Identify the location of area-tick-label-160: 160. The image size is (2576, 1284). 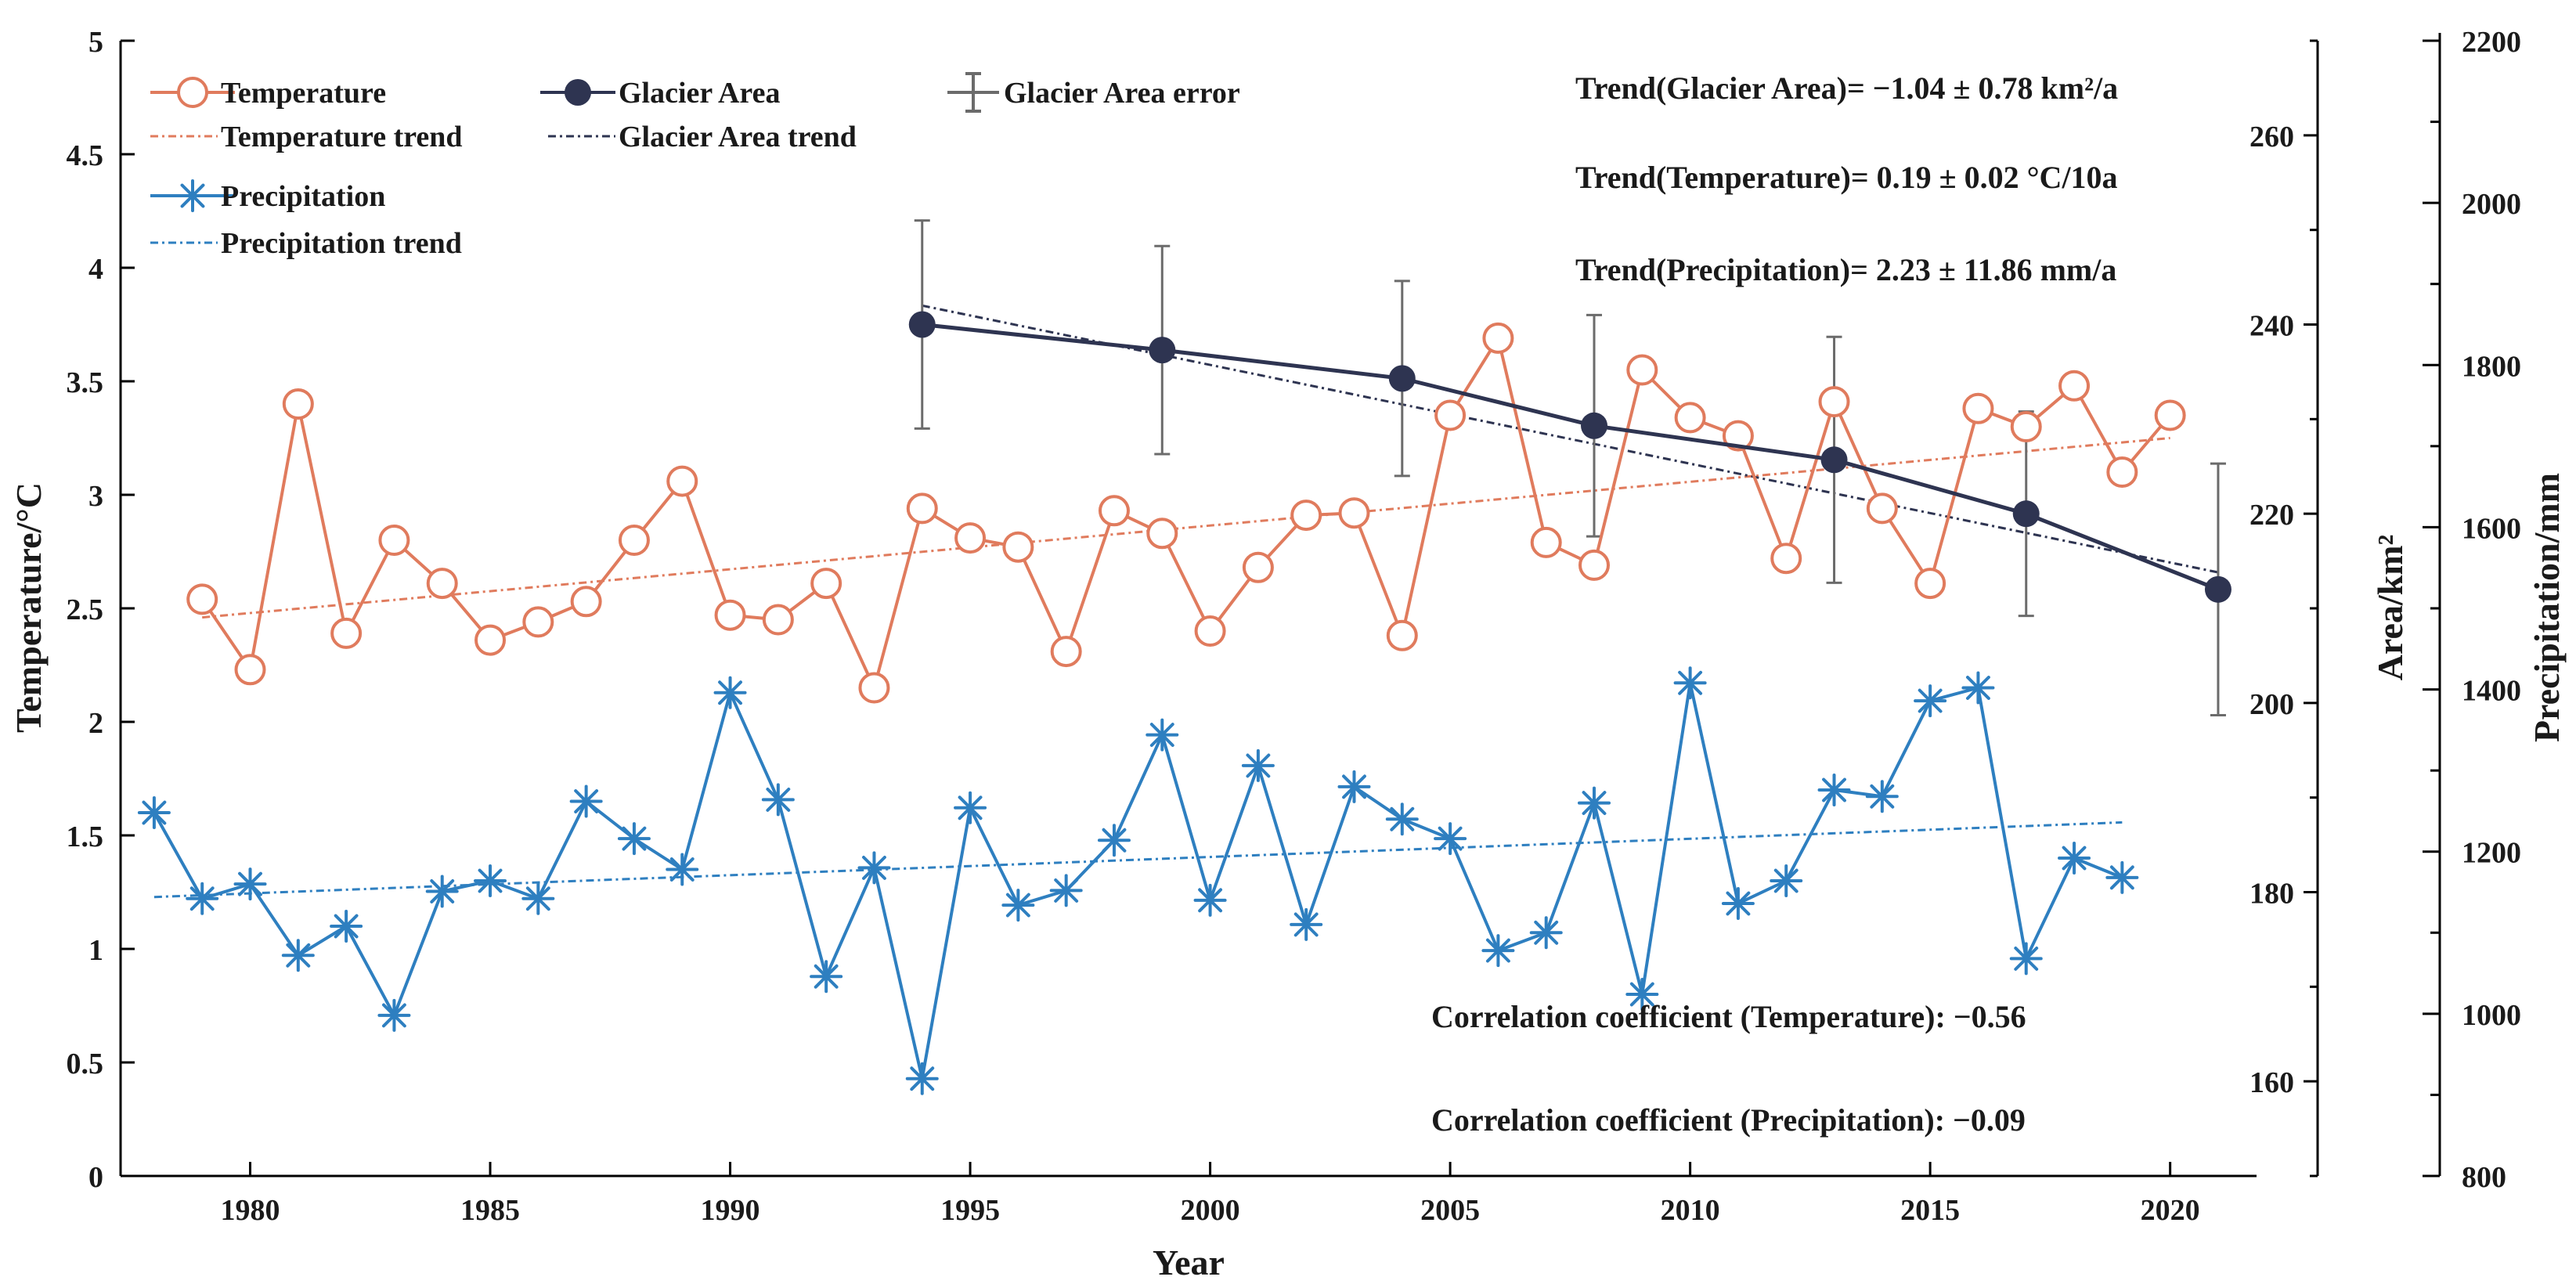
(2271, 1082).